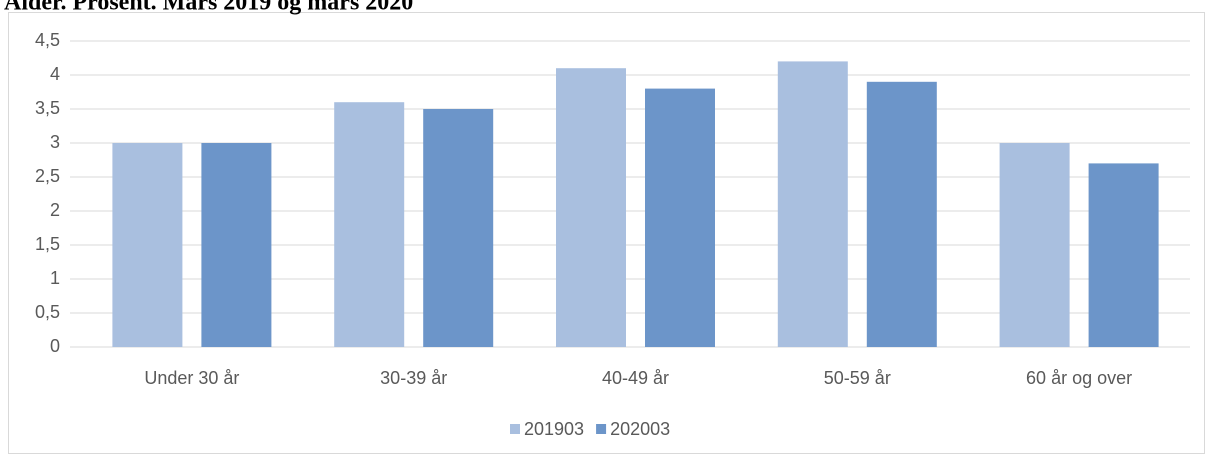 This screenshot has width=1206, height=455. I want to click on x-tick-label: 30-39 år, so click(413, 378).